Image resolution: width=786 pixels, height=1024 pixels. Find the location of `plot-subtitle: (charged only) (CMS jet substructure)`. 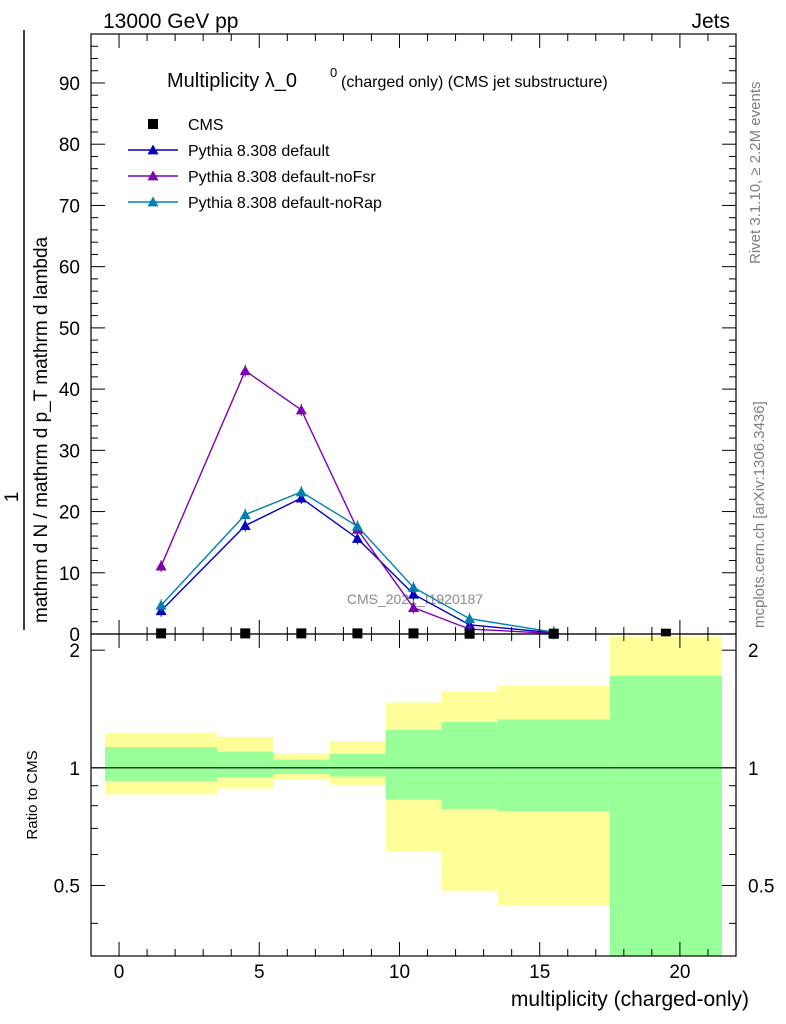

plot-subtitle: (charged only) (CMS jet substructure) is located at coordinates (474, 82).